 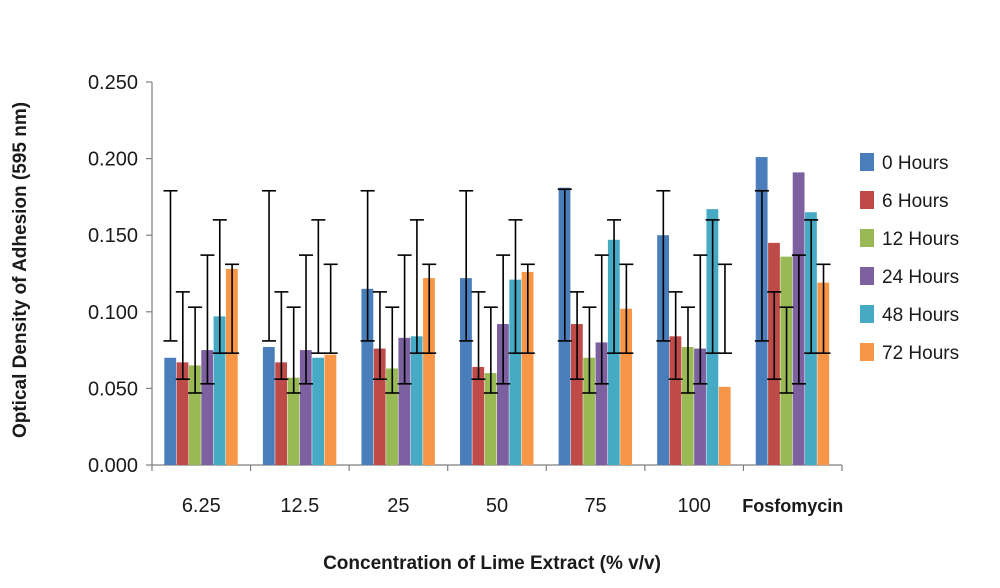 What do you see at coordinates (20, 270) in the screenshot?
I see `y-axis-title: Optical Density of Adhesion (595 nm)` at bounding box center [20, 270].